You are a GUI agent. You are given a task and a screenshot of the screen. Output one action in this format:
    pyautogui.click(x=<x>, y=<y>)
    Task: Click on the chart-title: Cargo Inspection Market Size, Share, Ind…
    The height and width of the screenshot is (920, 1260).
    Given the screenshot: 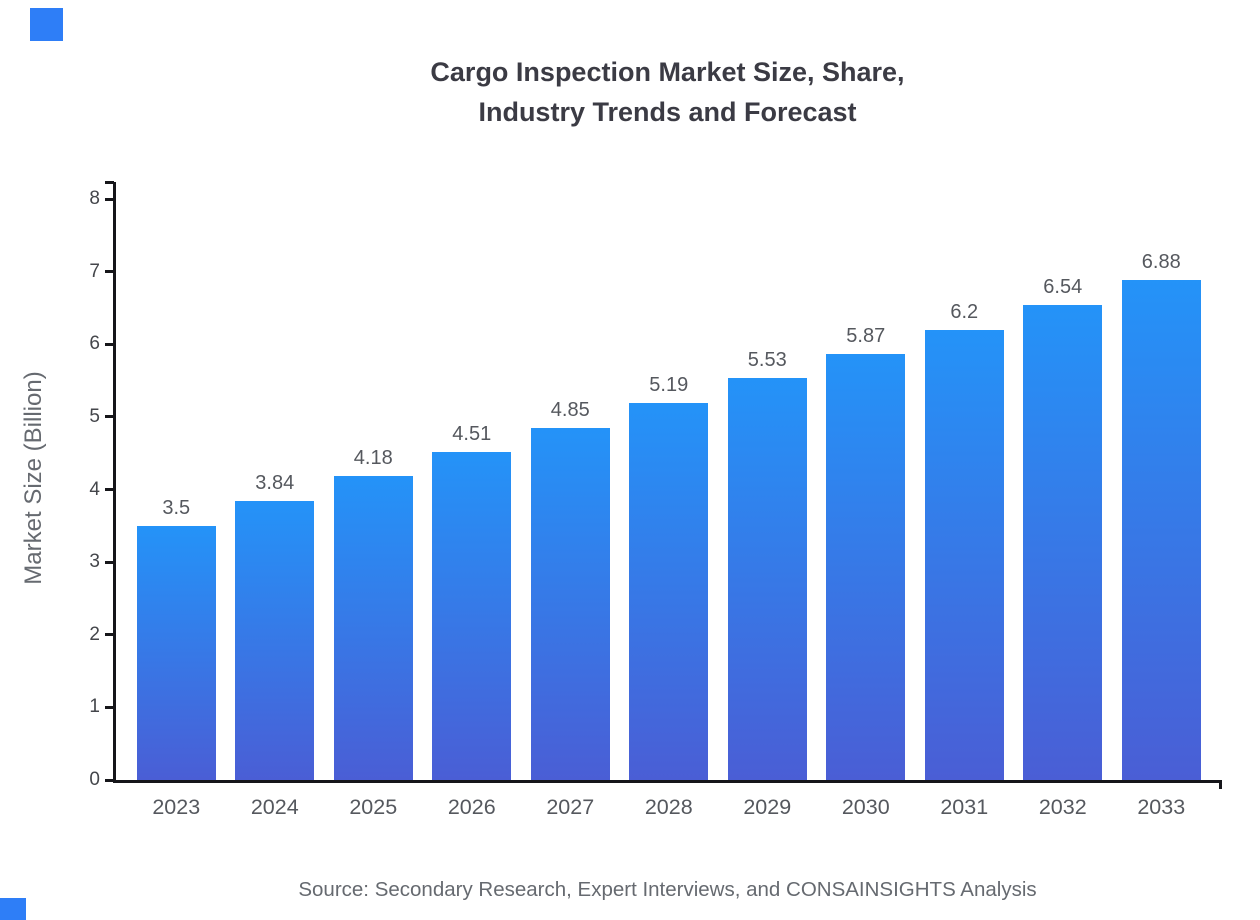 What is the action you would take?
    pyautogui.click(x=667, y=92)
    